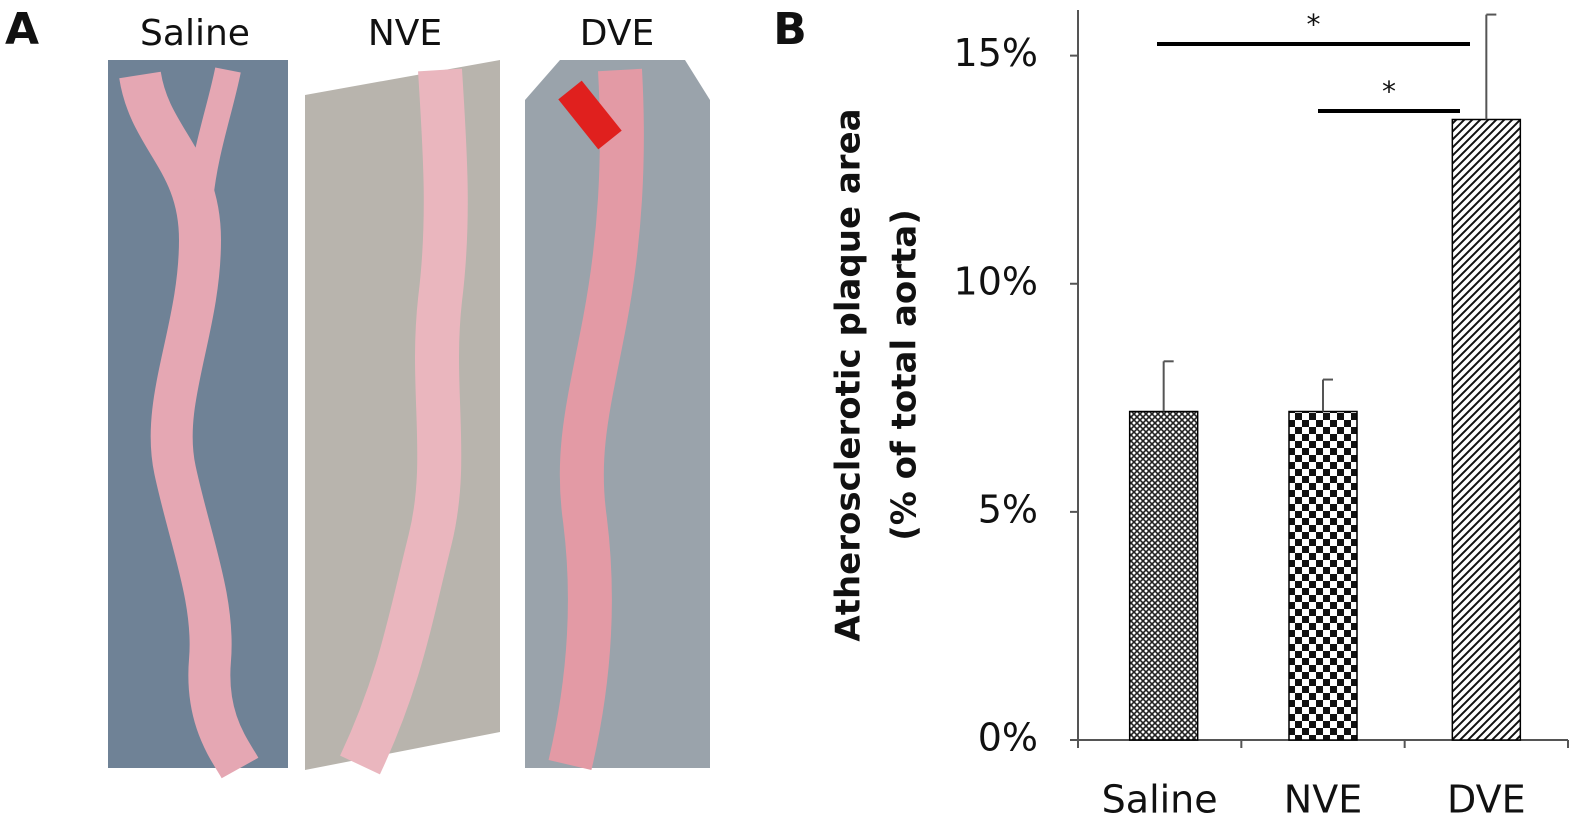 This screenshot has height=840, width=1594. I want to click on y-tick-label: 15%, so click(996, 53).